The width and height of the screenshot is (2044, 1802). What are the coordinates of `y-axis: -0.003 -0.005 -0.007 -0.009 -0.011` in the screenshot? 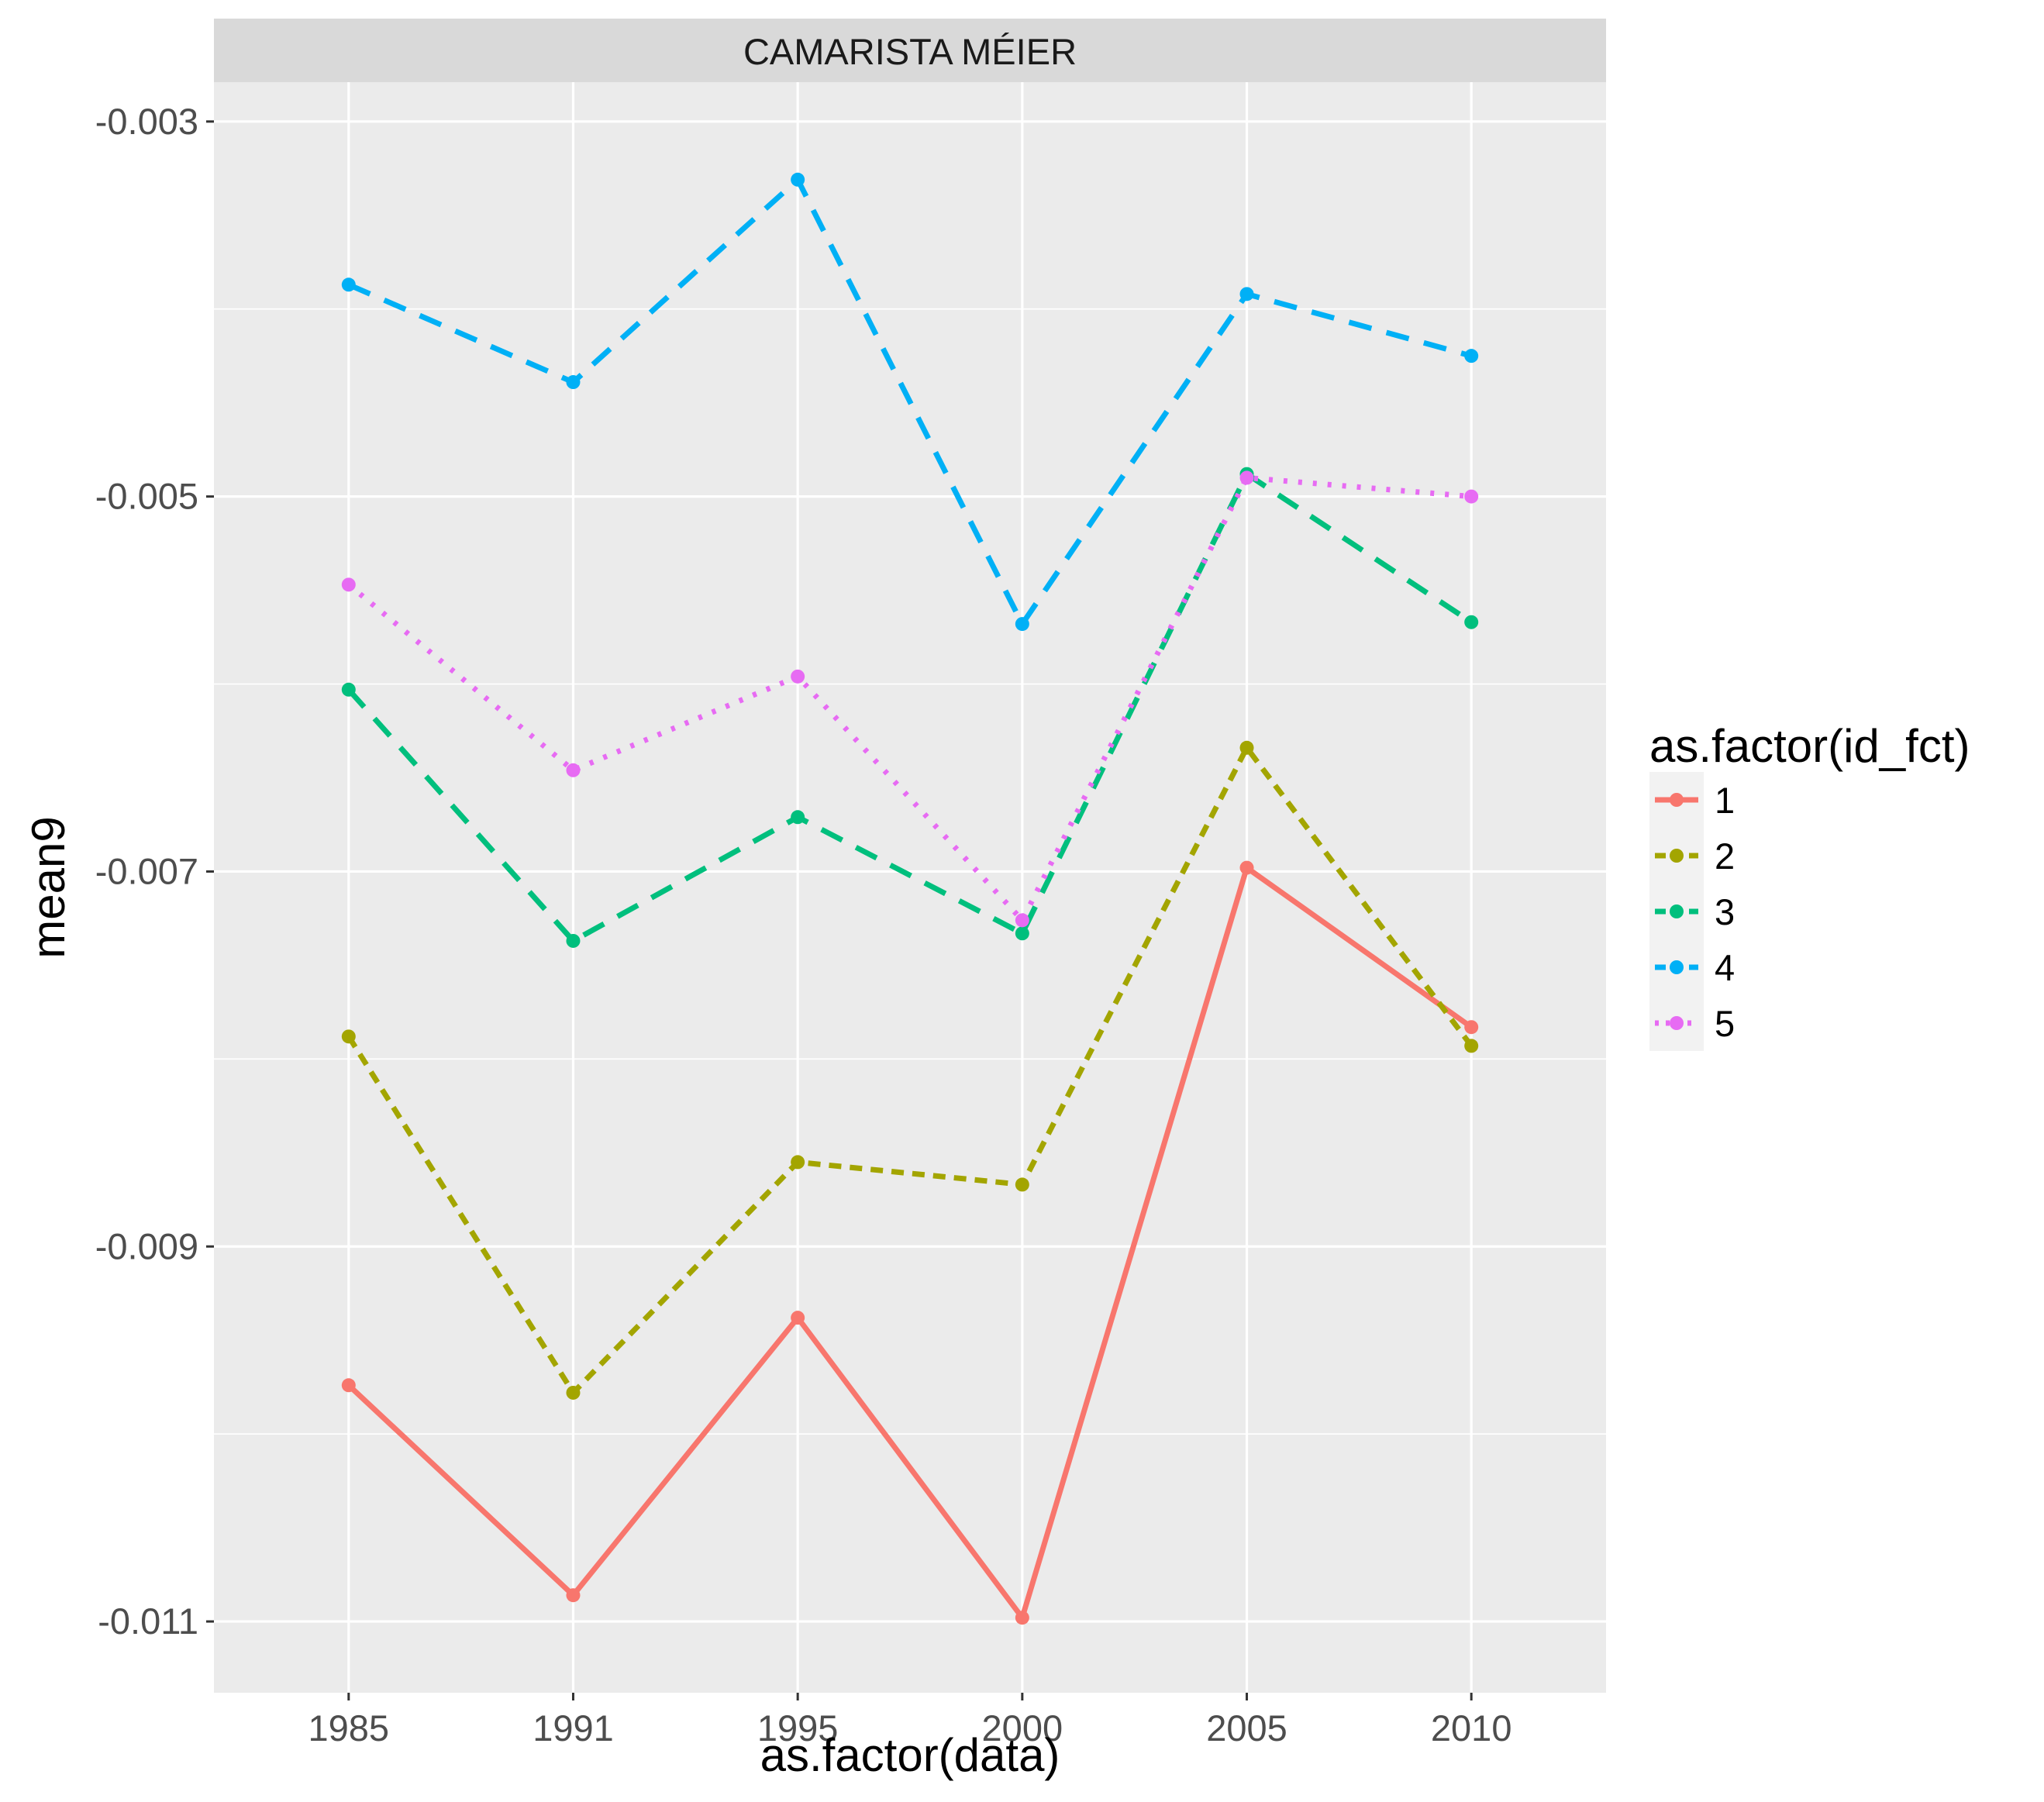 It's located at (154, 871).